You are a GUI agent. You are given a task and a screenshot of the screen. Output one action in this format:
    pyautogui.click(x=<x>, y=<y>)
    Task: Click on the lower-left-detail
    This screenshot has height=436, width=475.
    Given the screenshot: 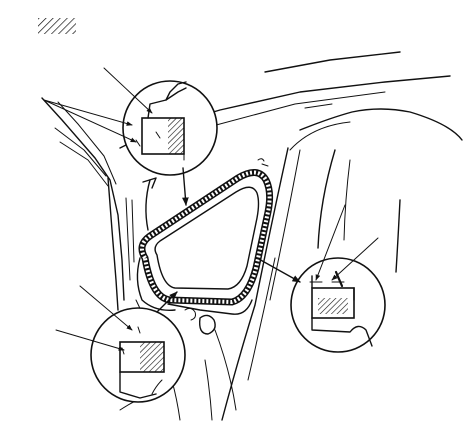 What is the action you would take?
    pyautogui.click(x=138, y=355)
    